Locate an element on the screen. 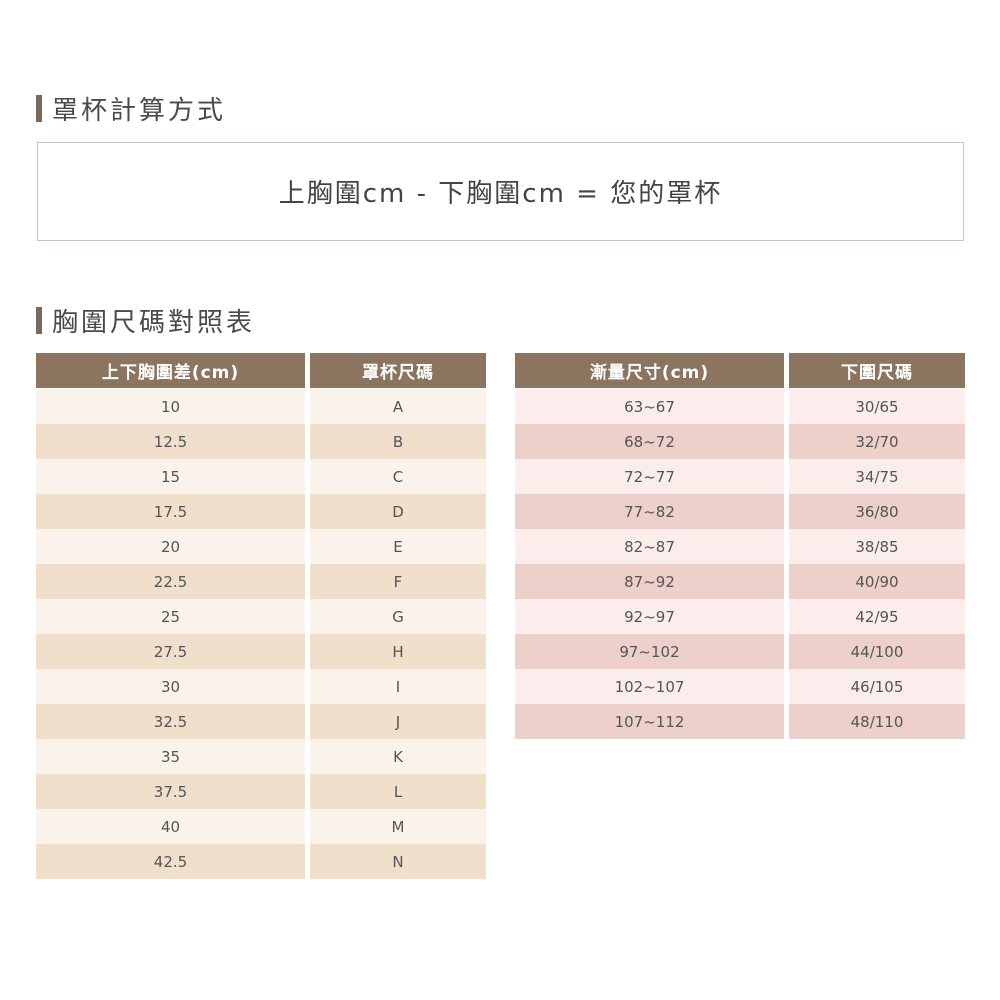 This screenshot has height=1000, width=1000. table-cell: 87~92 is located at coordinates (649, 581).